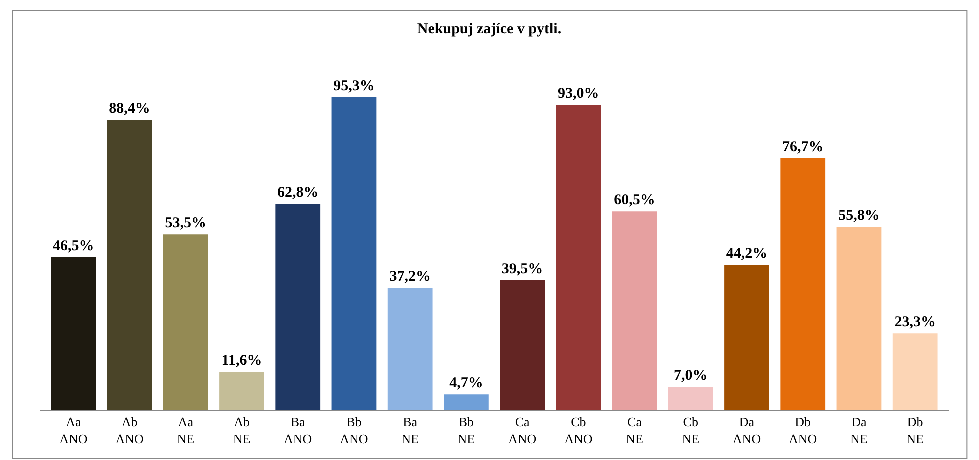  I want to click on chart-title: Nekupuj zajíce v pytli., so click(489, 30).